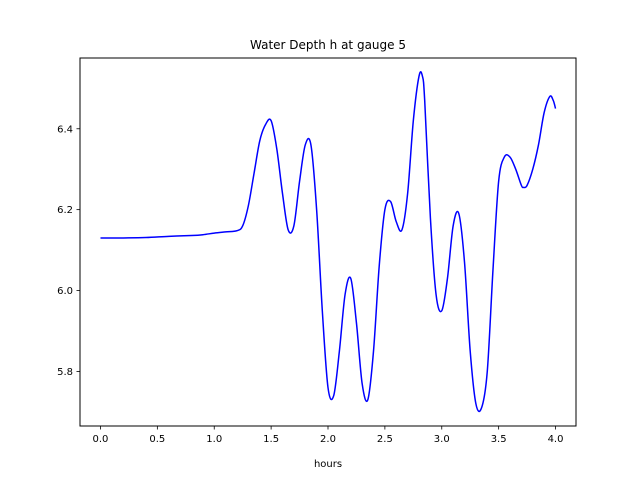 Image resolution: width=640 pixels, height=485 pixels. I want to click on x-tick-label: 0.5, so click(157, 439).